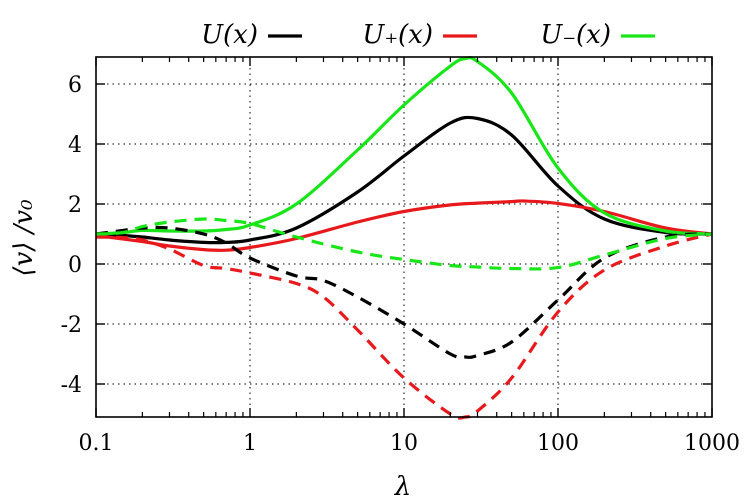  Describe the element at coordinates (24, 238) in the screenshot. I see `y-axis-label: ⟨v⟩ /v₀` at that location.